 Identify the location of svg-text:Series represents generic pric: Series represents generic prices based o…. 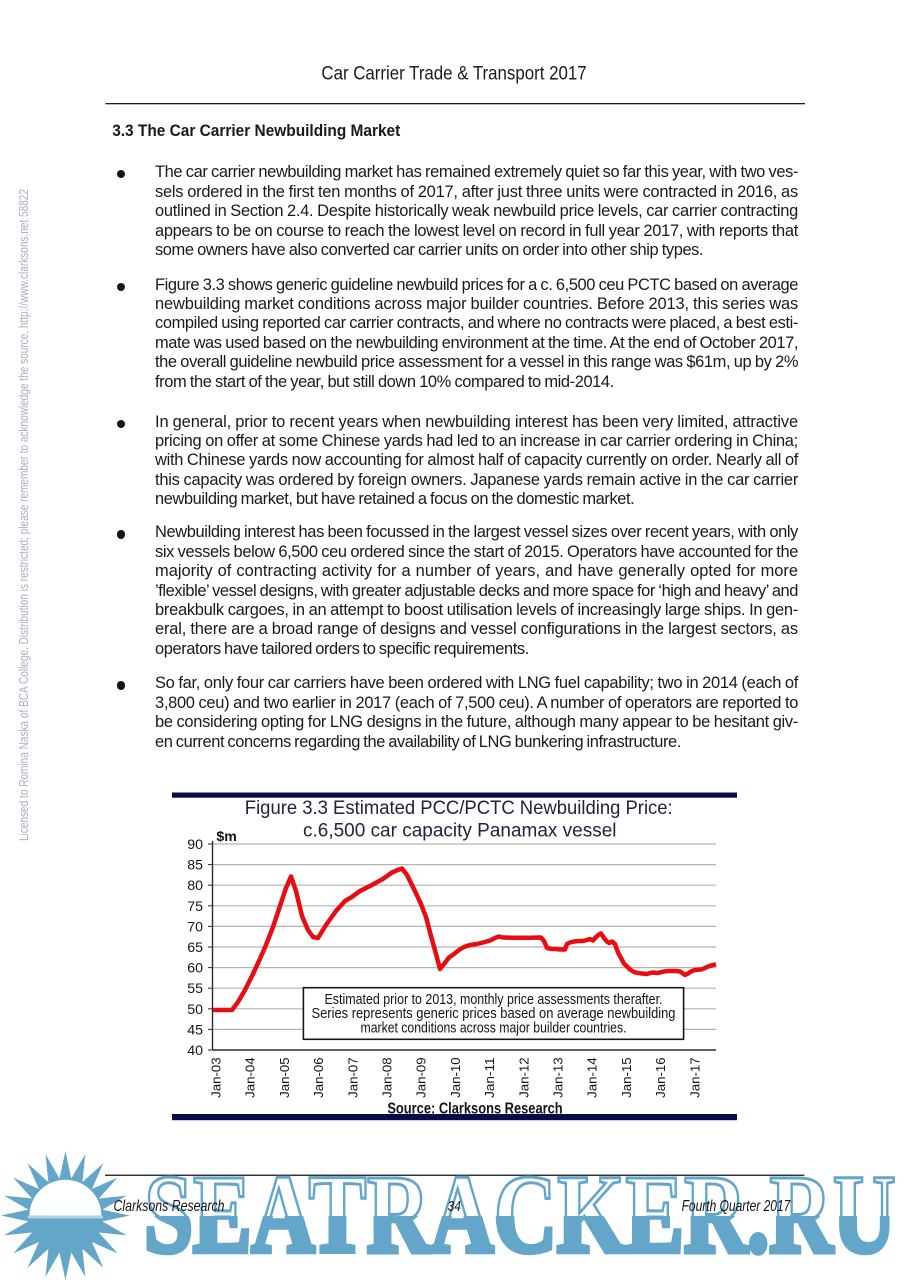
(494, 1014).